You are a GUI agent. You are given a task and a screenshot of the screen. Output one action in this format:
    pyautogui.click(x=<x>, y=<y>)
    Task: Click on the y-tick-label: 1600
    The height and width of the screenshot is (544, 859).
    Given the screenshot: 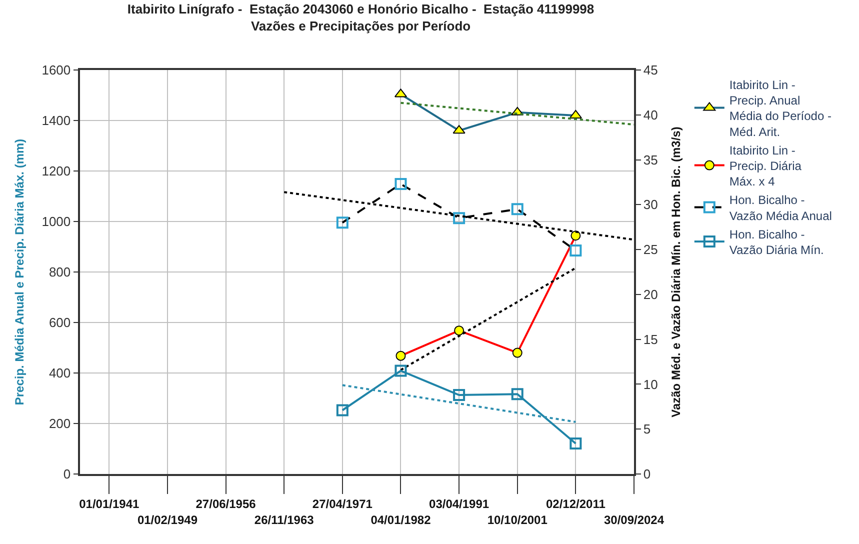 What is the action you would take?
    pyautogui.click(x=56, y=70)
    